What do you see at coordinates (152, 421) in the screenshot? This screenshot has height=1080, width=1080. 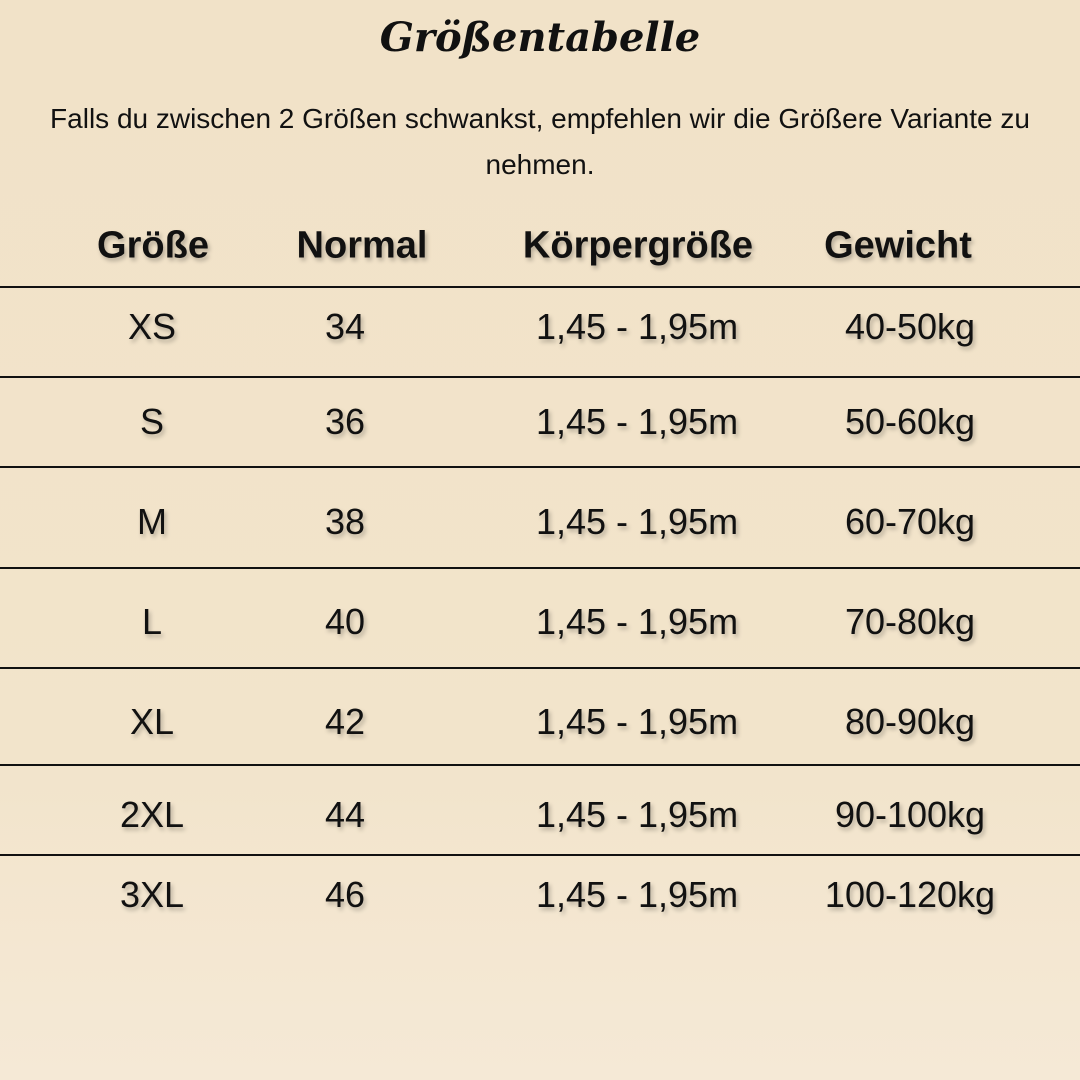 I see `cell-size: S` at bounding box center [152, 421].